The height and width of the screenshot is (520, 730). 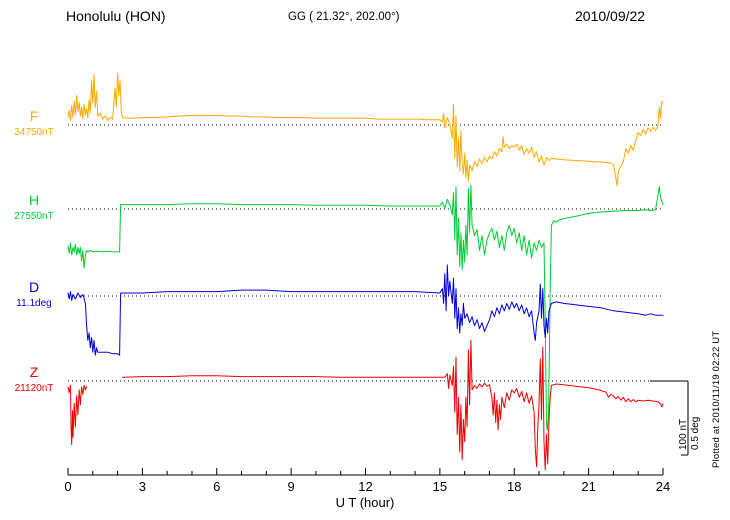 I want to click on svg-text: 15, so click(x=440, y=486).